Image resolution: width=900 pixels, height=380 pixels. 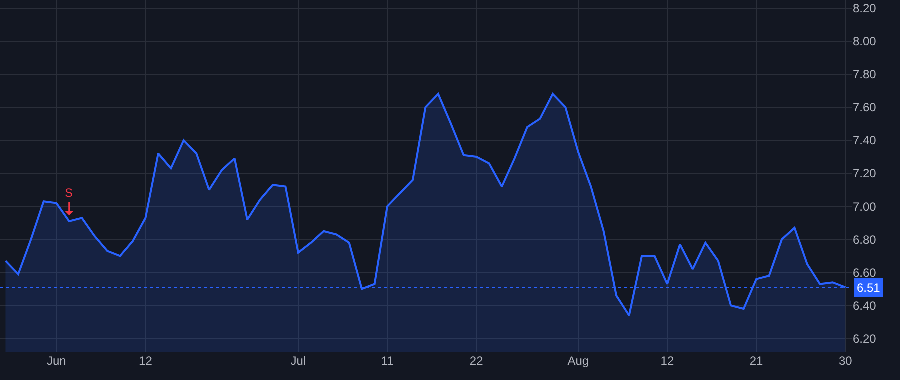 I want to click on x-tick-label: Aug, so click(x=579, y=361).